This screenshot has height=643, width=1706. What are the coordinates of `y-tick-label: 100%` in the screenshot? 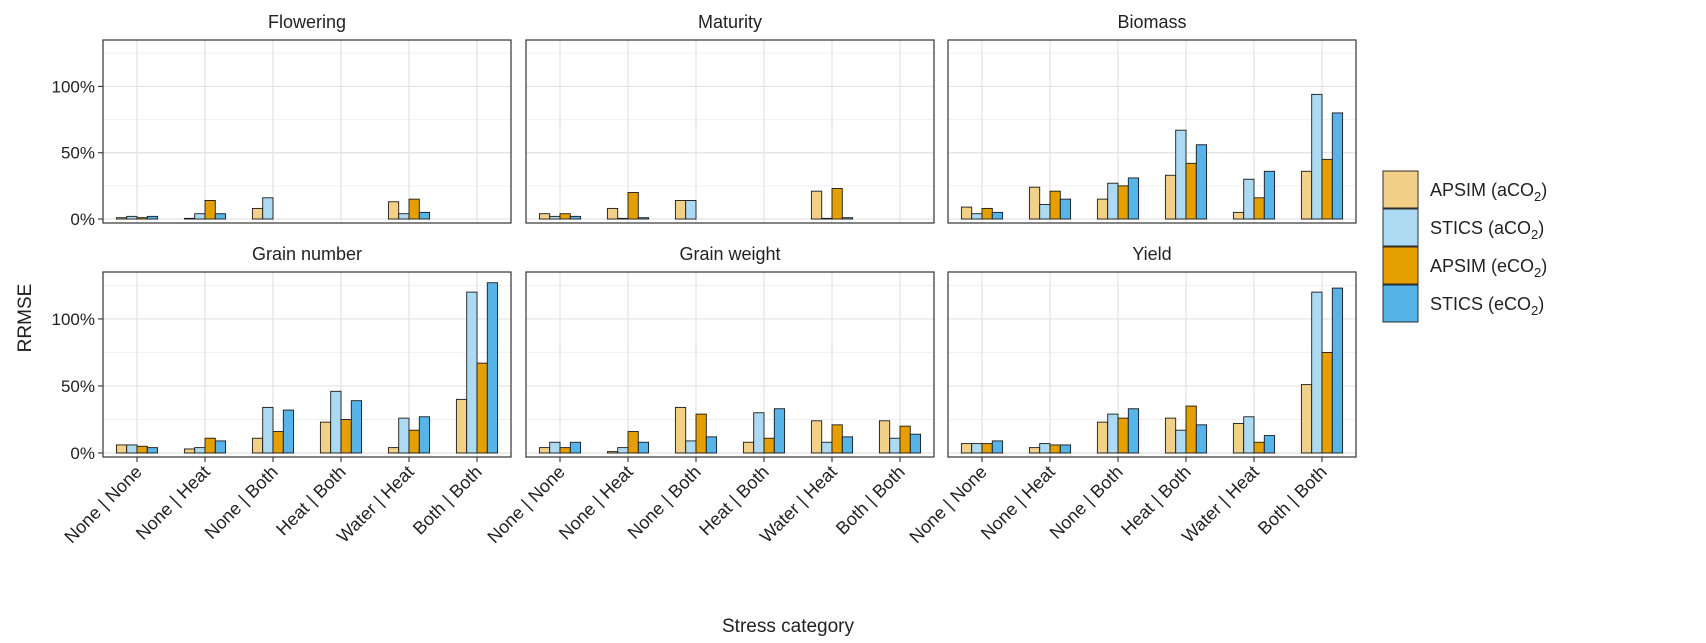 It's located at (73, 86).